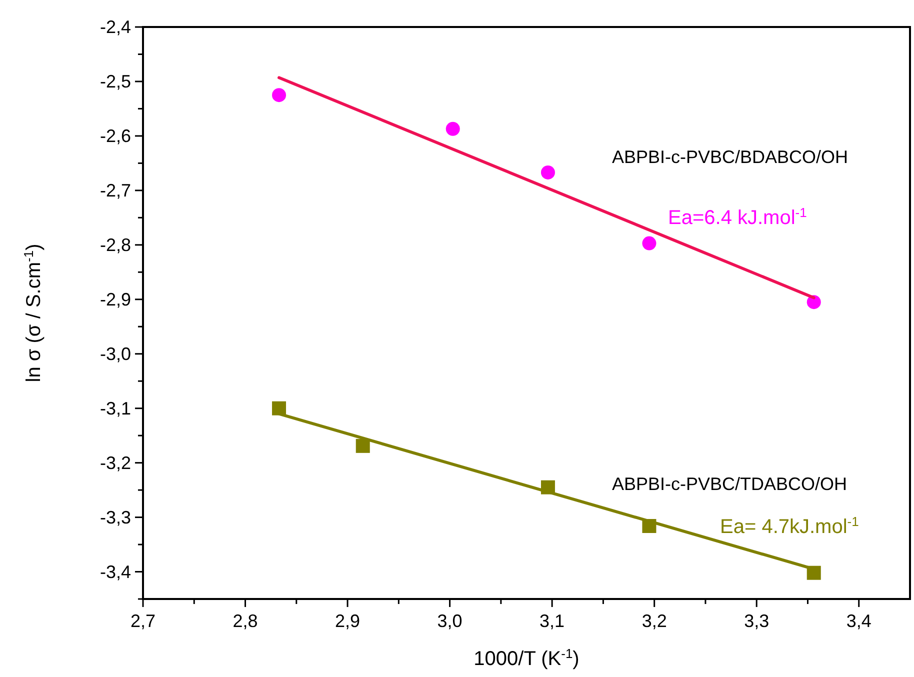 This screenshot has width=914, height=677. What do you see at coordinates (730, 157) in the screenshot?
I see `annotation: ABPBI-c-PVBC/BDABCO/OH` at bounding box center [730, 157].